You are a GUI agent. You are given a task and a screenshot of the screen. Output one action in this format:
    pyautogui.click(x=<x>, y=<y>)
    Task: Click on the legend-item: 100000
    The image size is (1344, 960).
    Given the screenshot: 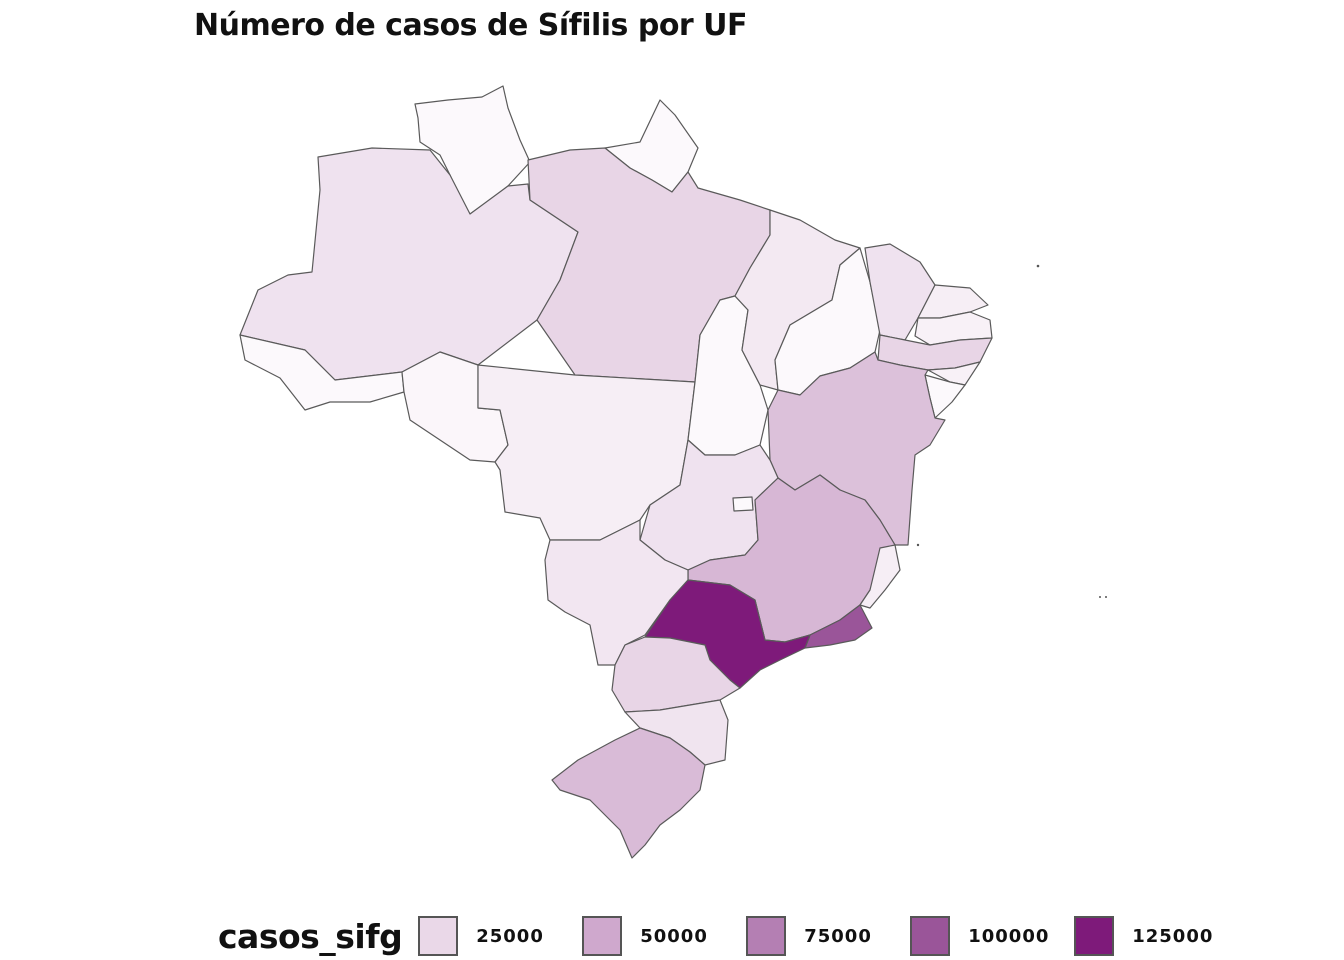 What is the action you would take?
    pyautogui.click(x=983, y=936)
    